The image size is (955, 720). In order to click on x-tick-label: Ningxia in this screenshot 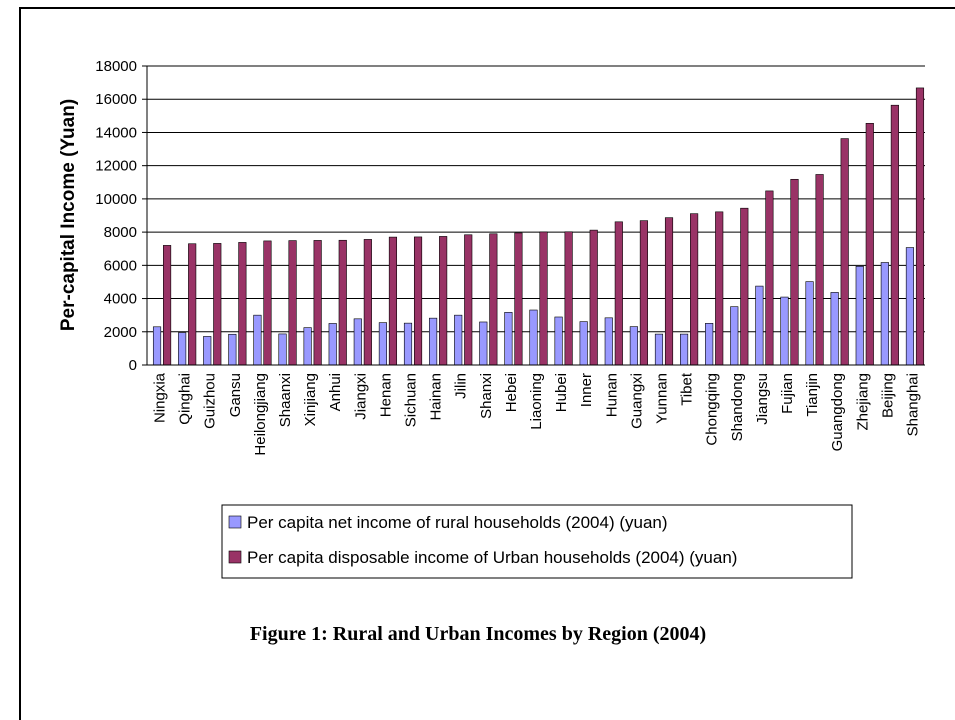, I will do `click(160, 397)`.